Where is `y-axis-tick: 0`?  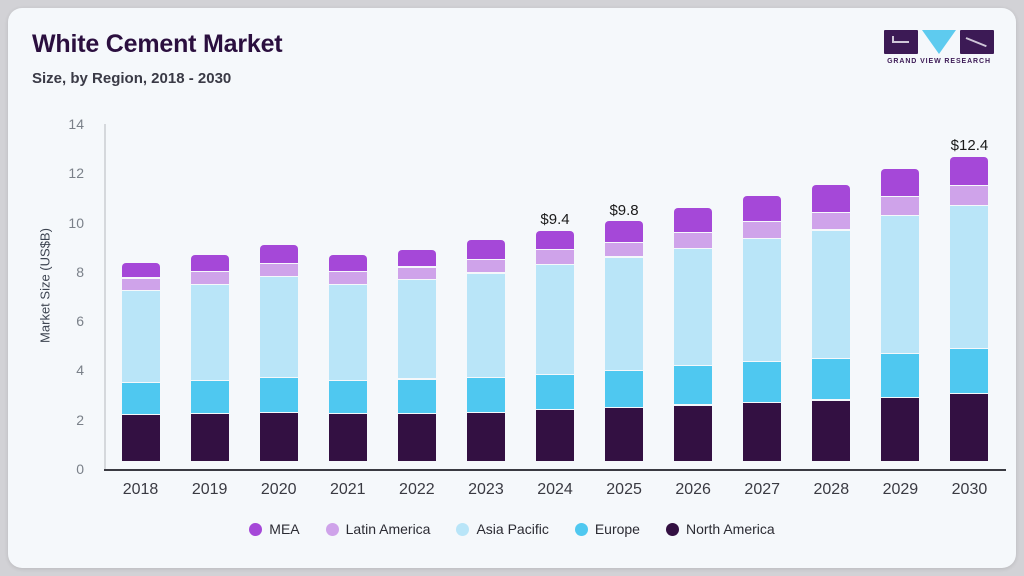 y-axis-tick: 0 is located at coordinates (80, 469).